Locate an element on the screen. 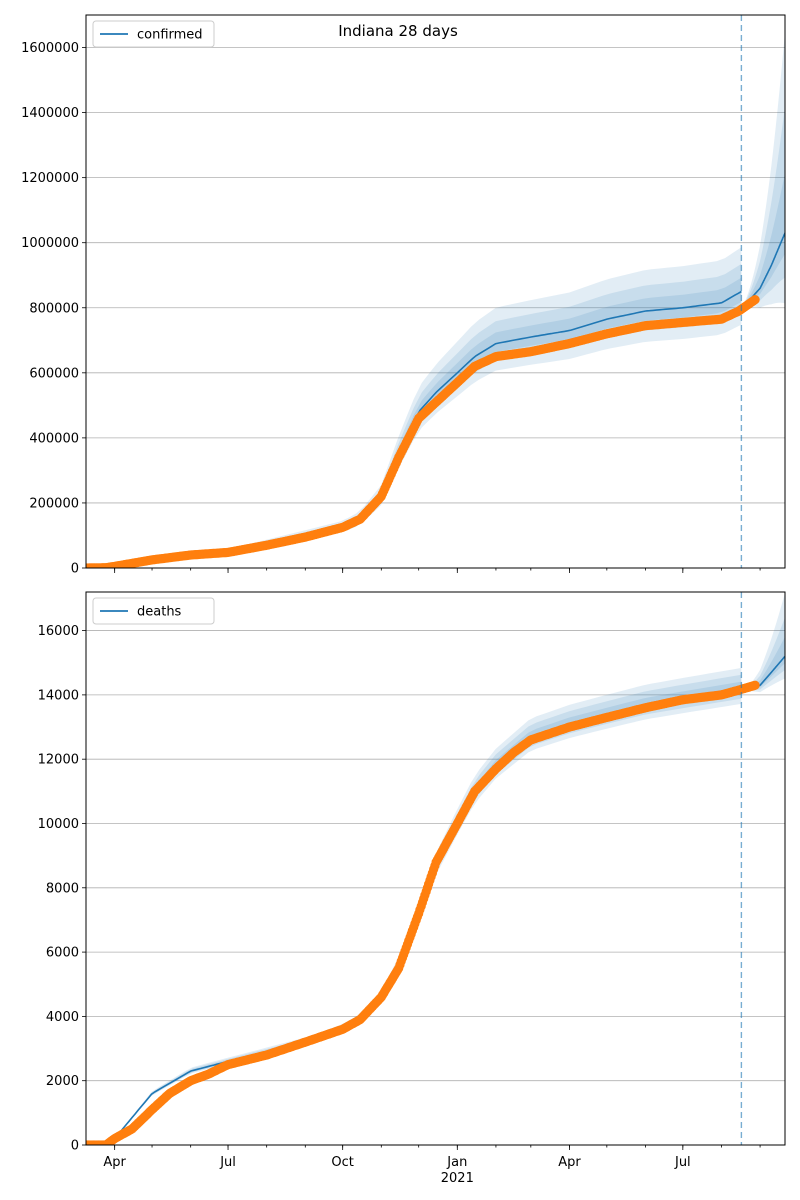 The width and height of the screenshot is (800, 1200). y-tick-label: 1200000 is located at coordinates (50, 178).